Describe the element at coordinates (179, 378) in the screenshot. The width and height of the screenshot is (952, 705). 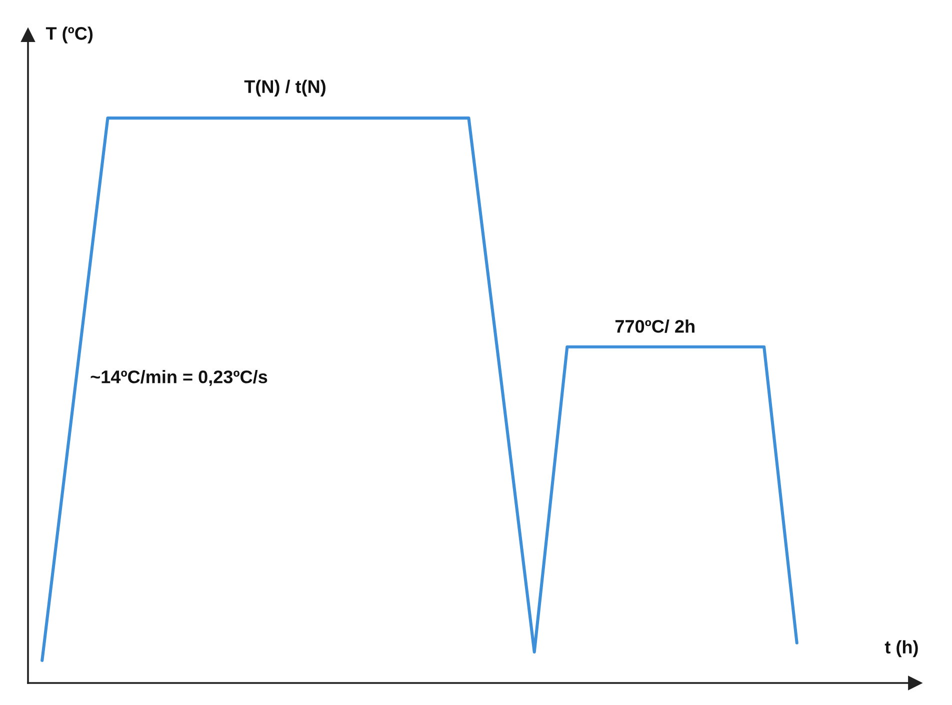
I see `annotation: ~14ºC/min = 0,23ºC/s` at that location.